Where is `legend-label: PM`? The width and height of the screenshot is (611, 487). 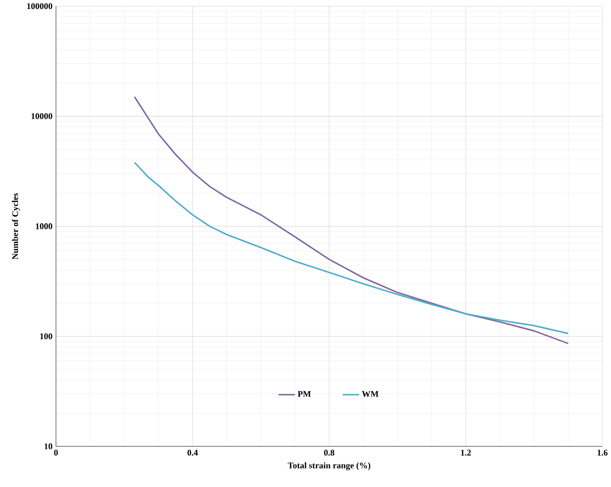 legend-label: PM is located at coordinates (304, 394).